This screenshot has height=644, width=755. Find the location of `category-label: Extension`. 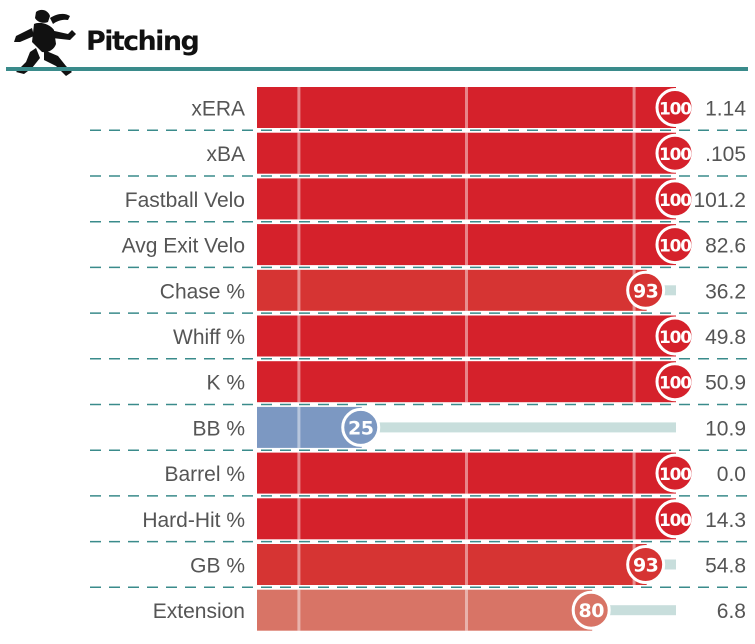

category-label: Extension is located at coordinates (199, 611).